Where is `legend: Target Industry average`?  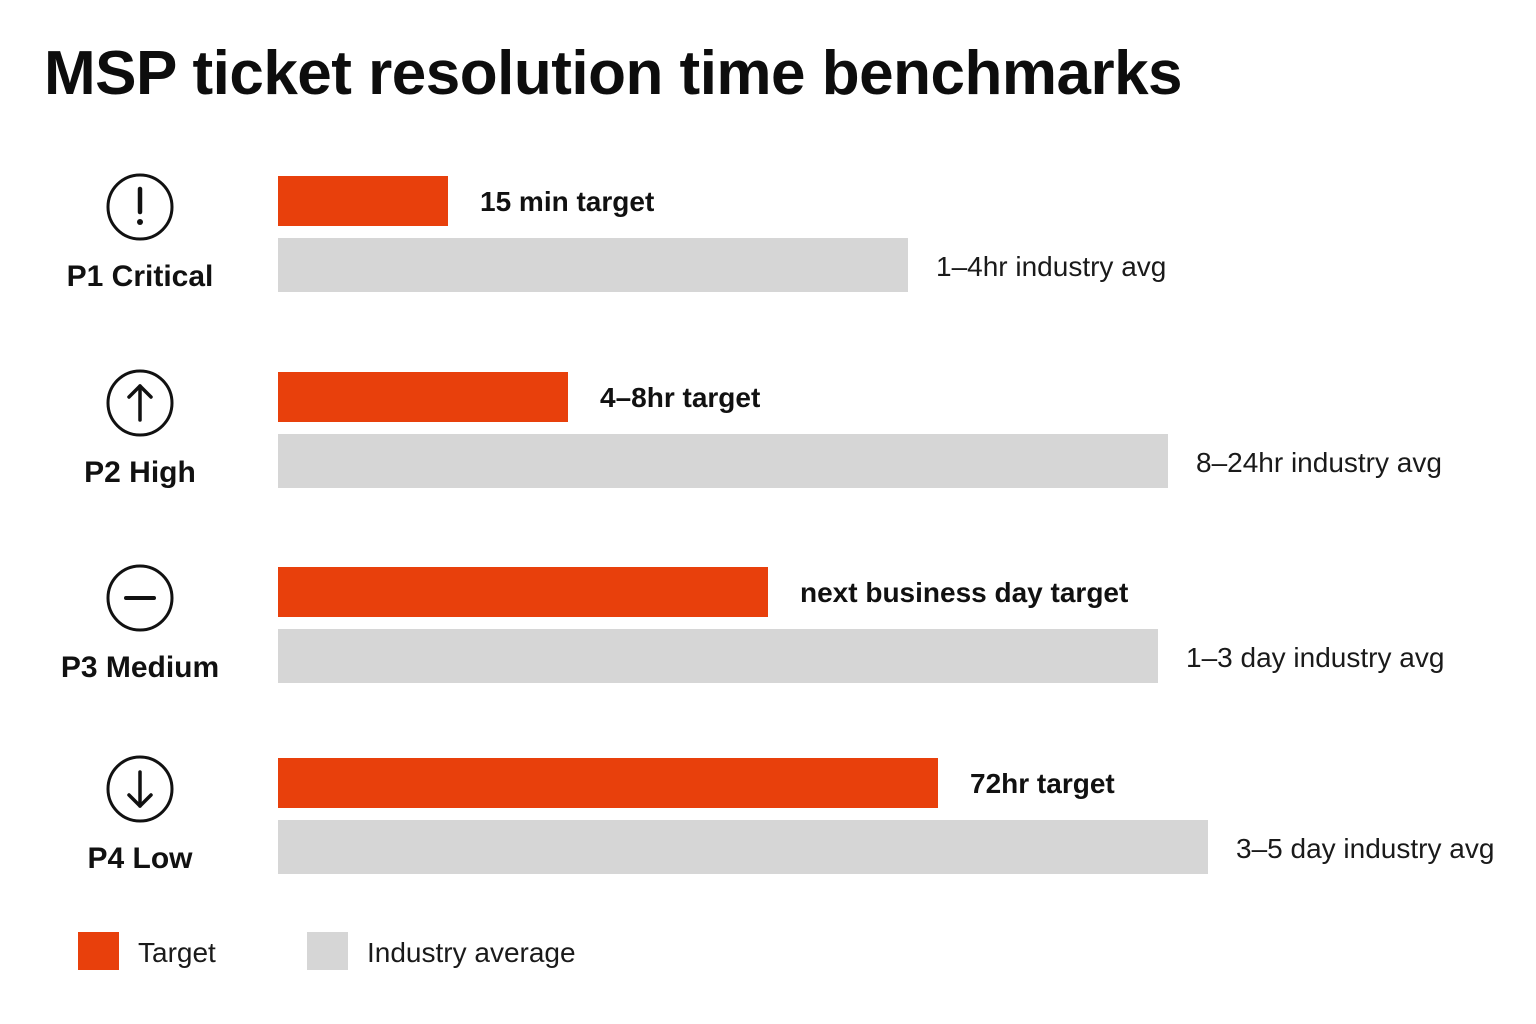 legend: Target Industry average is located at coordinates (327, 951).